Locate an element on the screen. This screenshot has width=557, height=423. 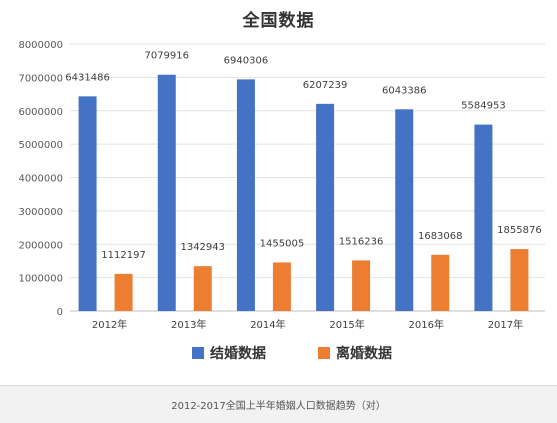
x-tick-label: 2014年 is located at coordinates (267, 324).